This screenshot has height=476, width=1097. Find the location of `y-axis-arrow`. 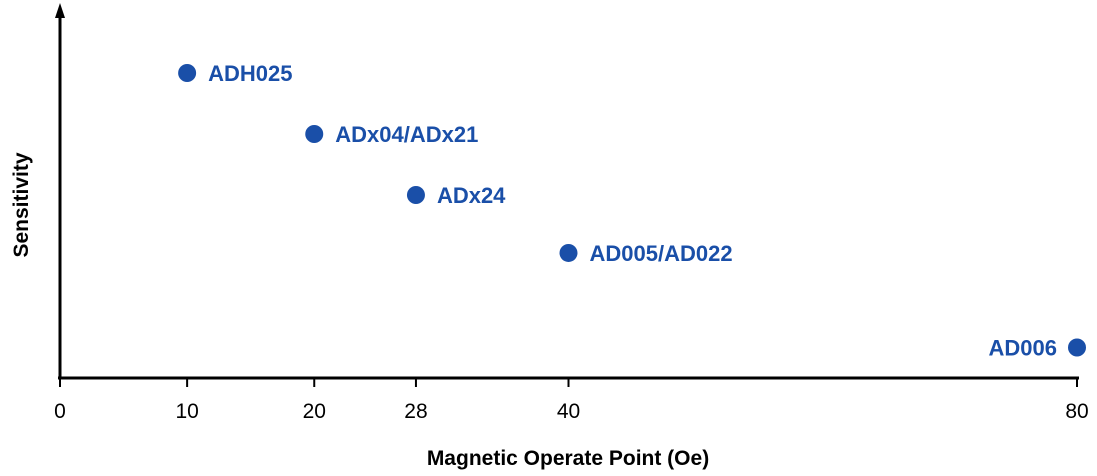

y-axis-arrow is located at coordinates (60, 10).